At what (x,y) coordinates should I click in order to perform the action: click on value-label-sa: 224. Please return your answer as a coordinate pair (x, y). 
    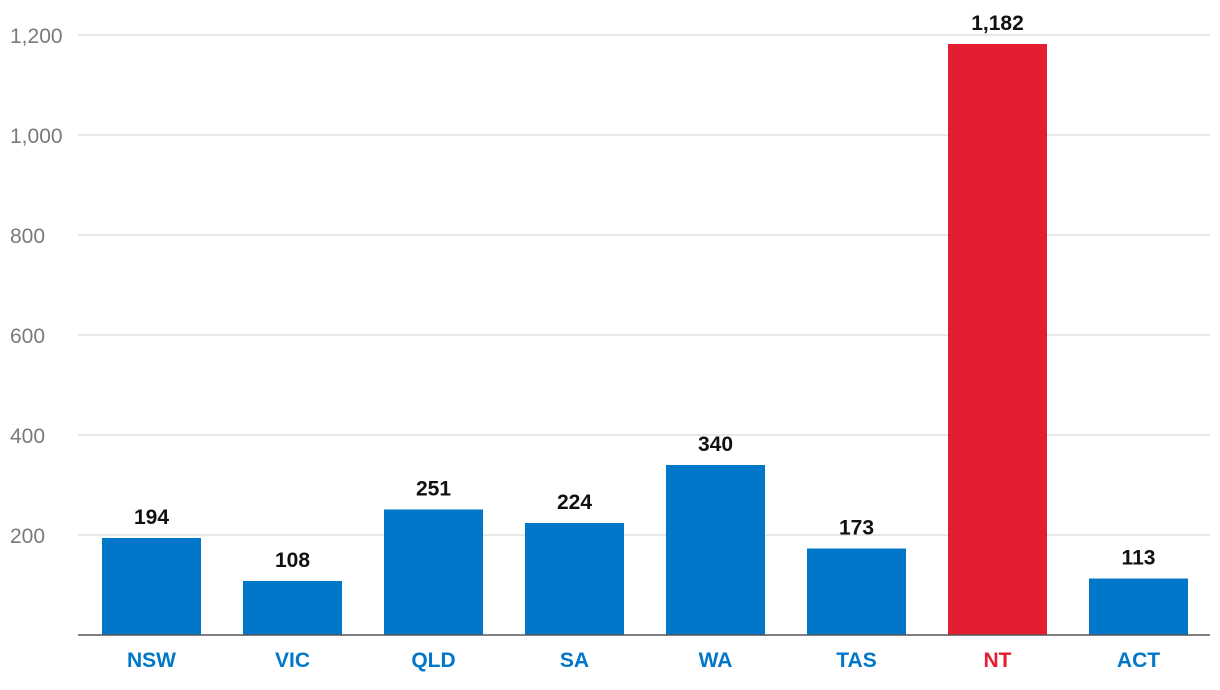
    Looking at the image, I should click on (574, 502).